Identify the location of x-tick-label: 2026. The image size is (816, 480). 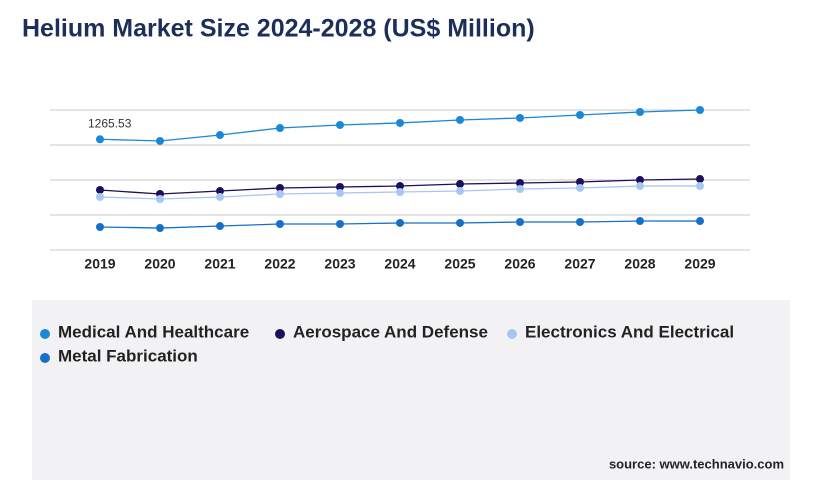
(519, 264).